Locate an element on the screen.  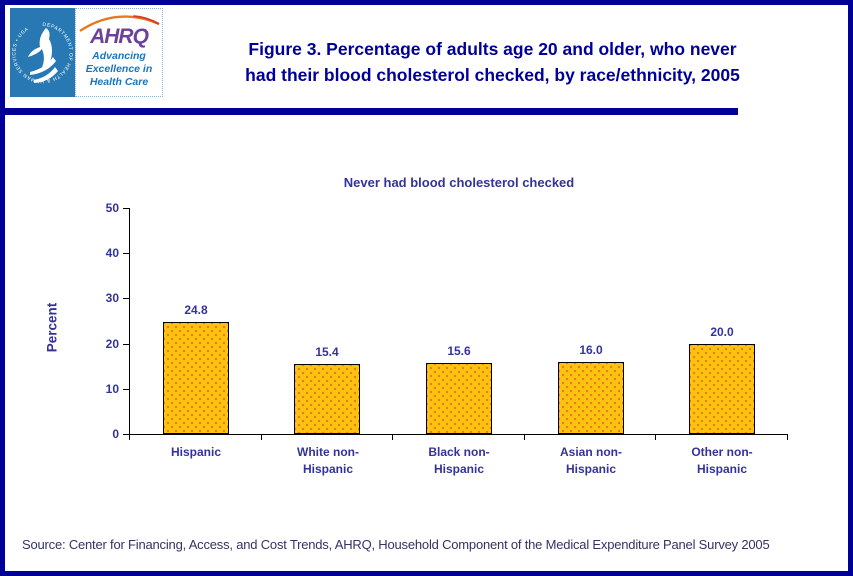
y-axis-line is located at coordinates (129, 321).